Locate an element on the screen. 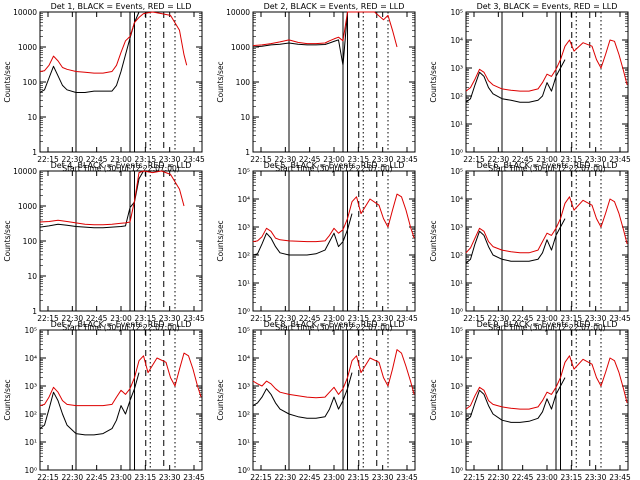  chart-title: Det 9, BLACK = Events, RED = LLD is located at coordinates (547, 324).